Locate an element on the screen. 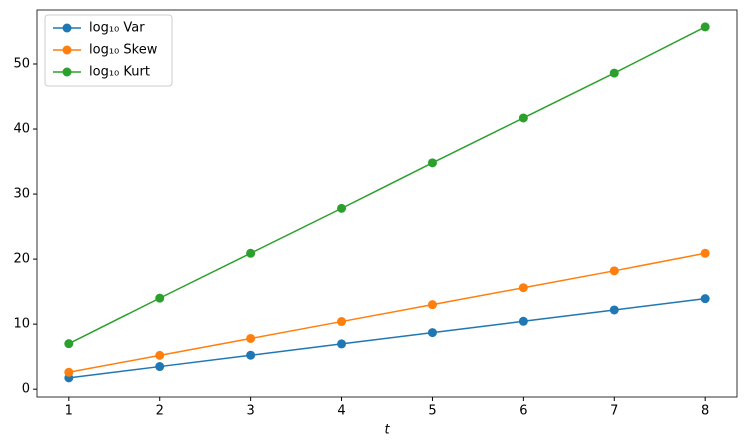 The image size is (745, 448). x-tick-label: 5 is located at coordinates (432, 411).